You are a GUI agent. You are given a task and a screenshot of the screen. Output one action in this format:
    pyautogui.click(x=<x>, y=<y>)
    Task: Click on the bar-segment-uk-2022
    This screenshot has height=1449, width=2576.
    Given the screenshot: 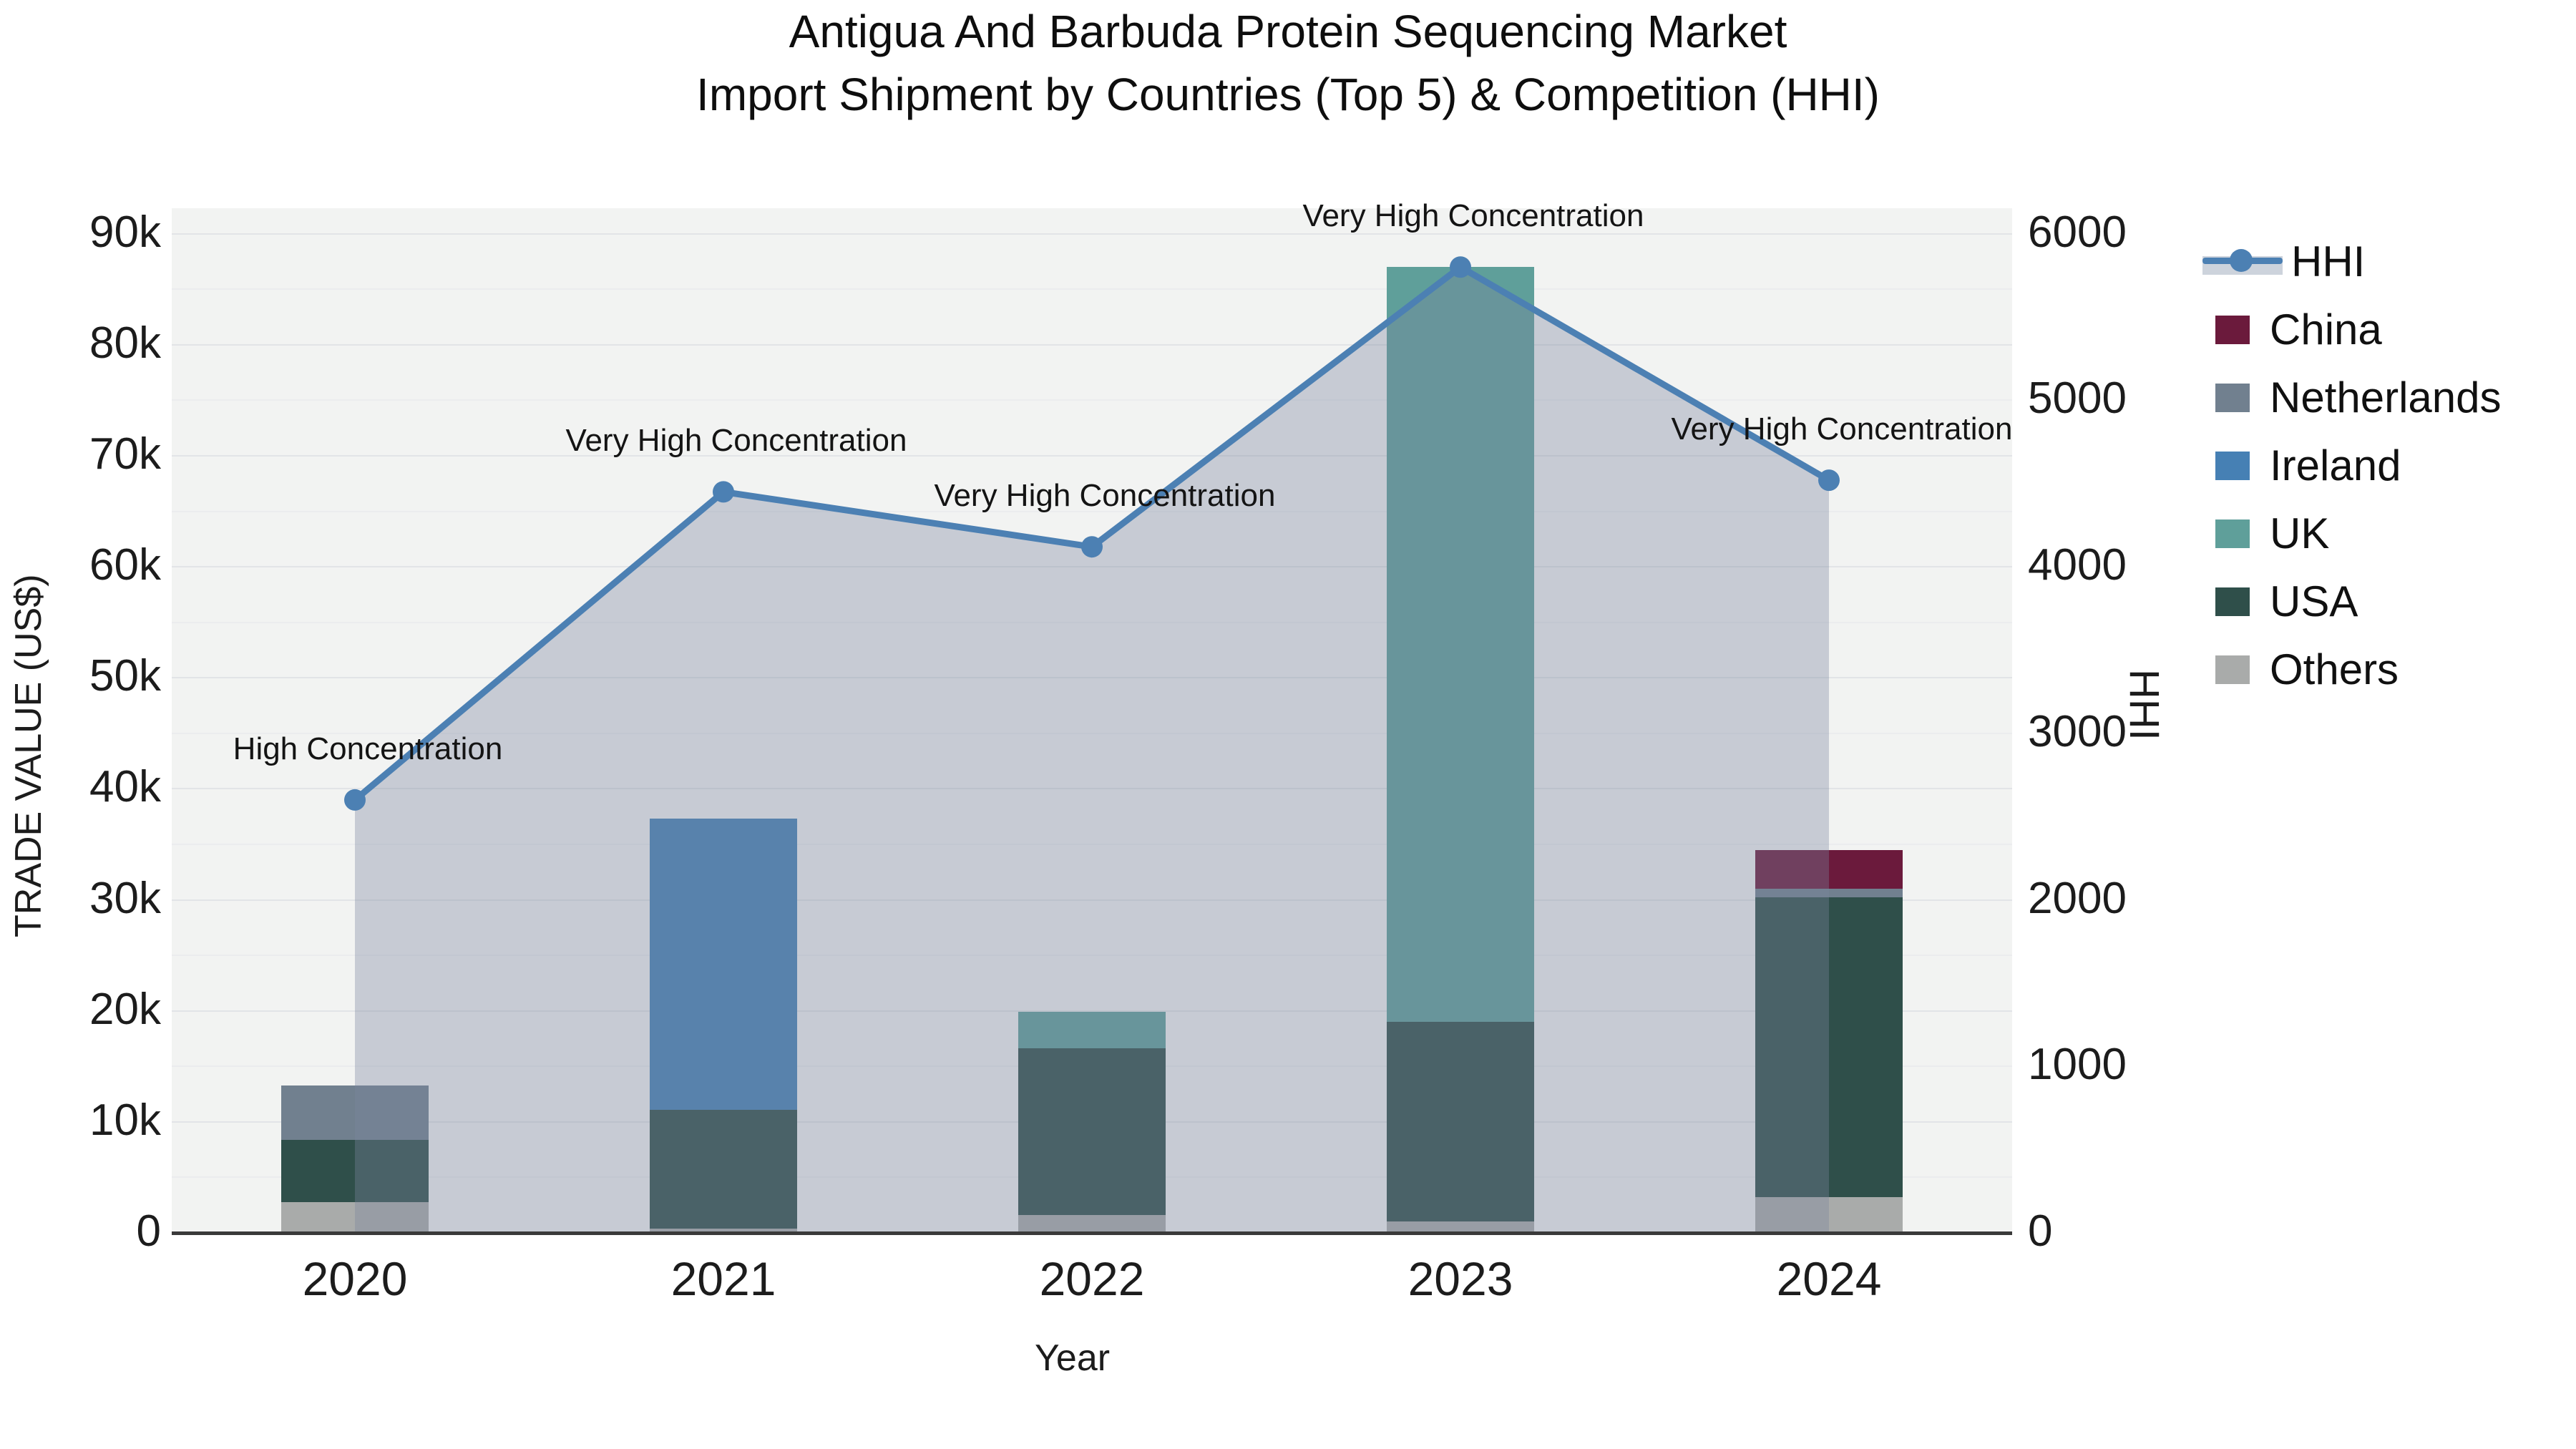 What is the action you would take?
    pyautogui.click(x=1092, y=1030)
    